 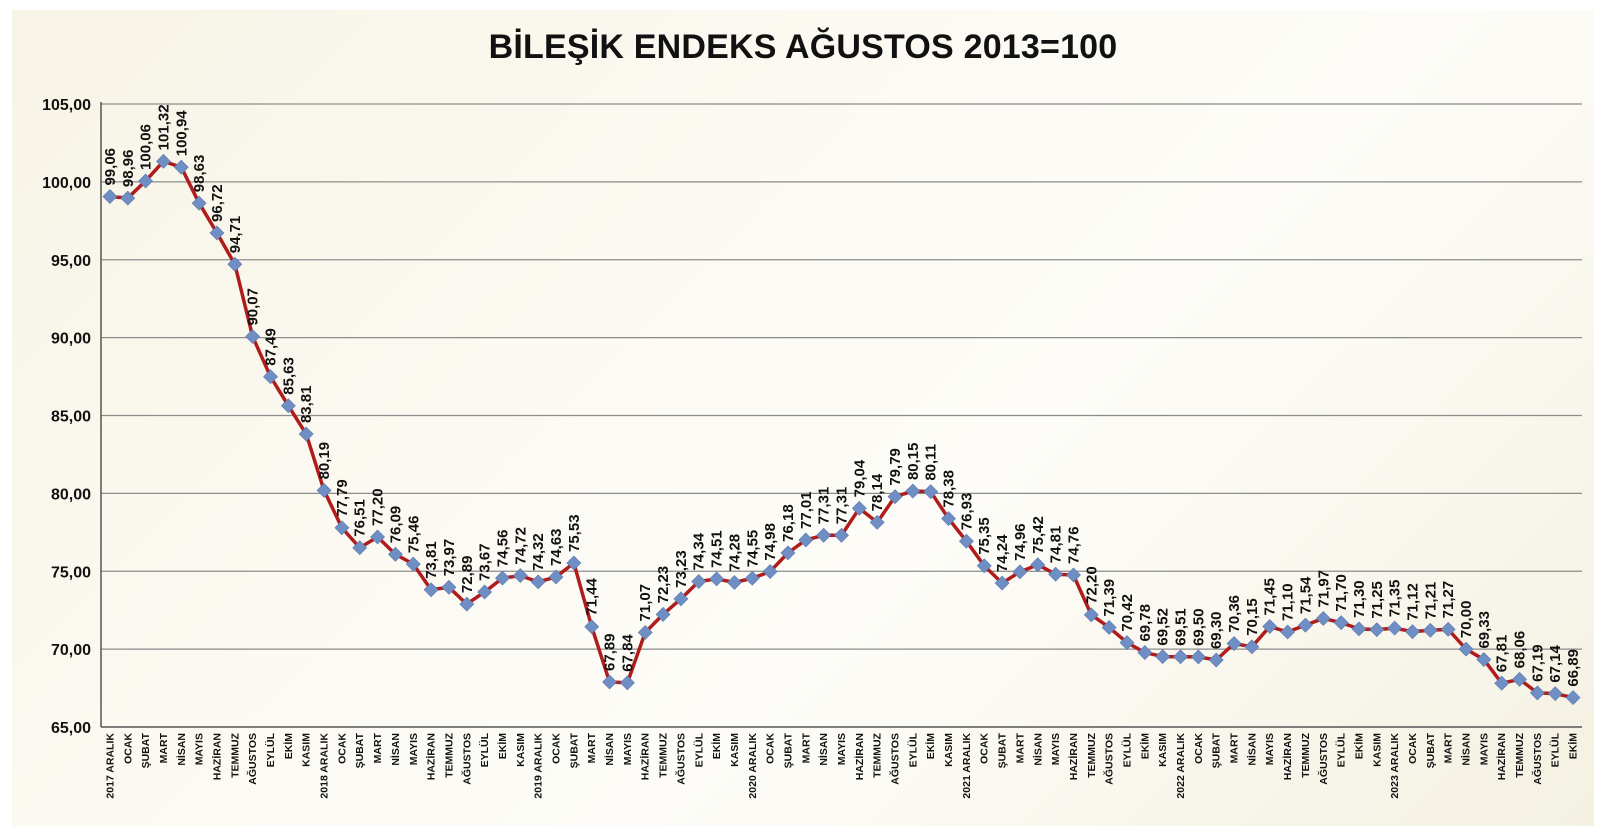 I want to click on data-label: 74,51, so click(x=717, y=549).